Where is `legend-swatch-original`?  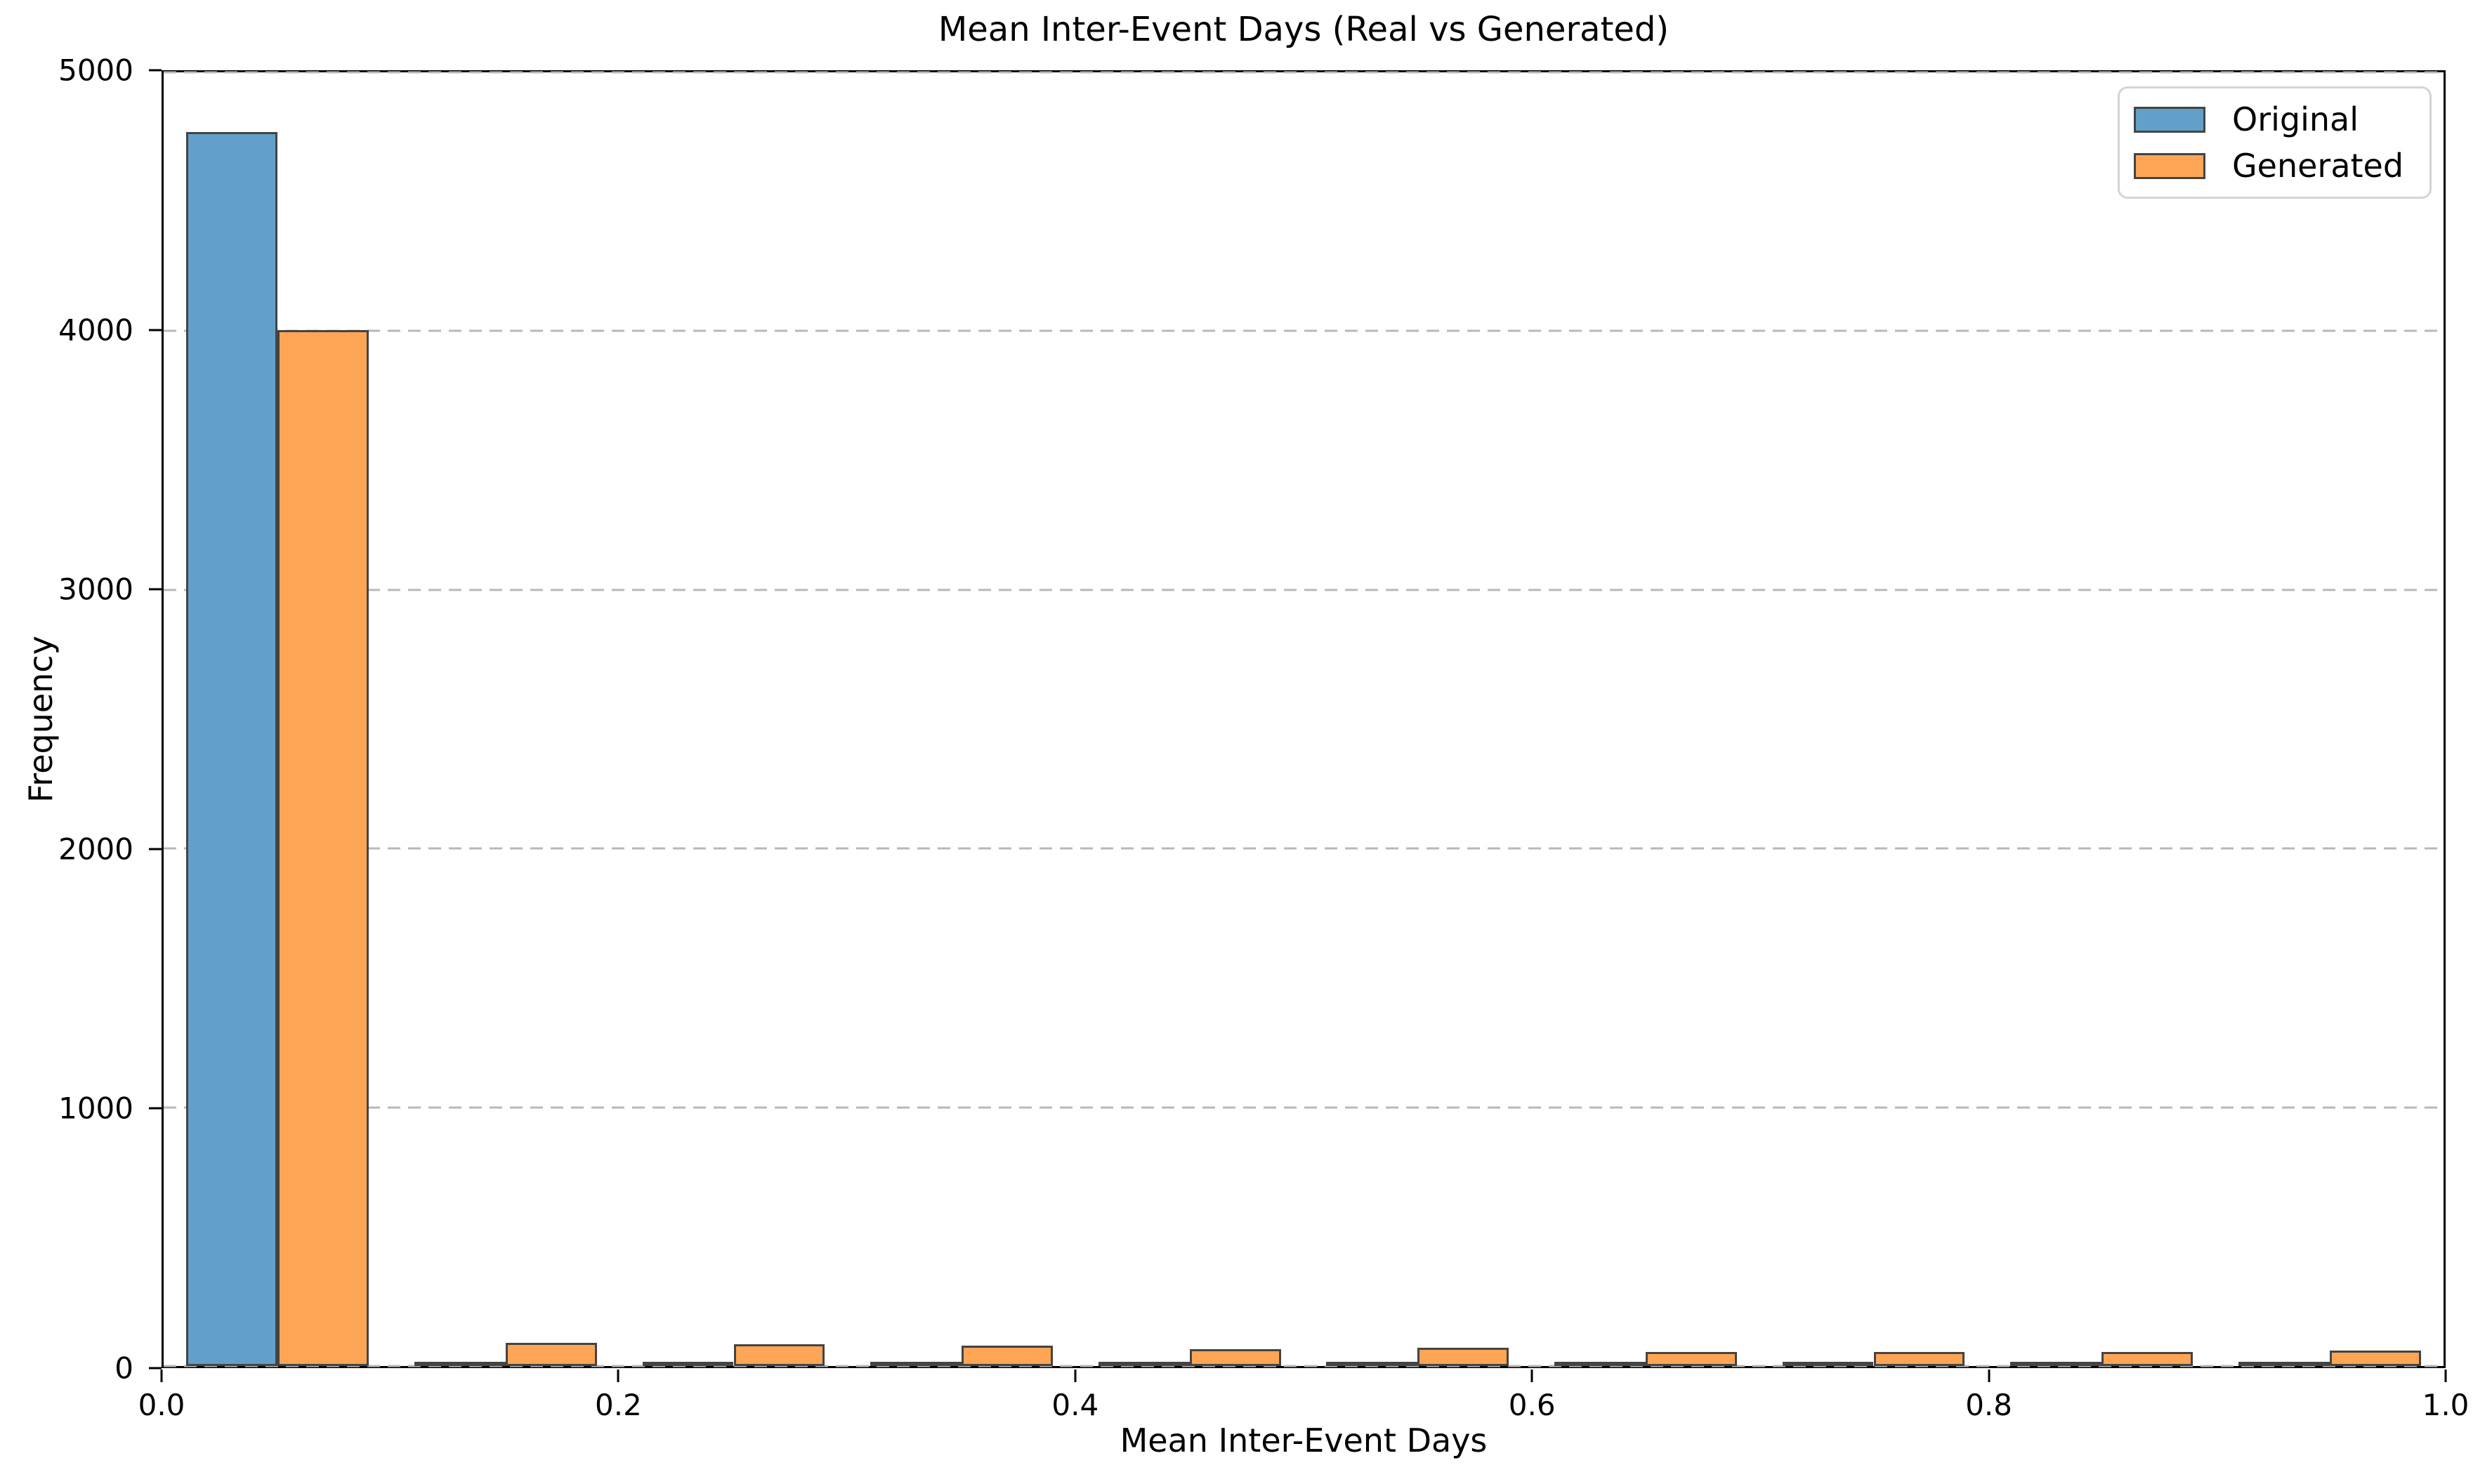
legend-swatch-original is located at coordinates (2169, 120).